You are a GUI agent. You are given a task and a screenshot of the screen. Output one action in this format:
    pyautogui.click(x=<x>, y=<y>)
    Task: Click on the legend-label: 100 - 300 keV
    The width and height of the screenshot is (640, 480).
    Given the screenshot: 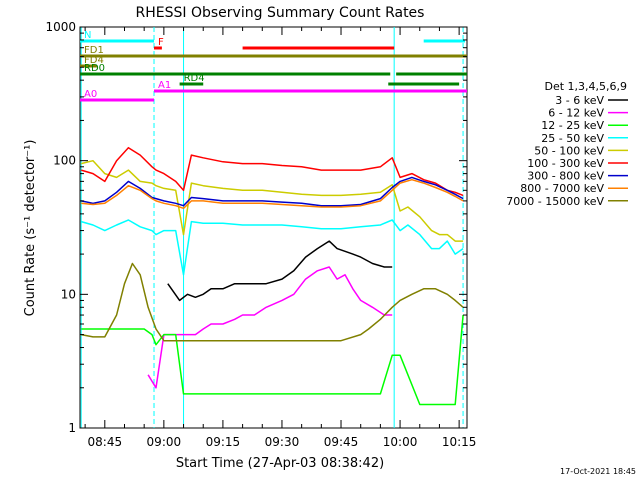 What is the action you would take?
    pyautogui.click(x=565, y=163)
    